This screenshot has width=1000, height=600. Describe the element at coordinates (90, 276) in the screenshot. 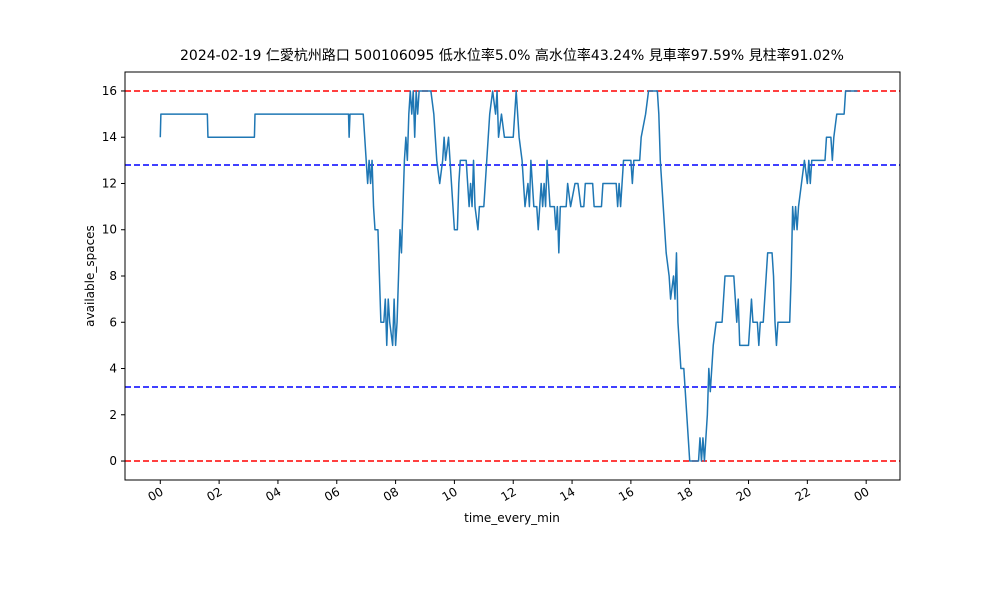

I see `y-axis-label: available_spaces` at that location.